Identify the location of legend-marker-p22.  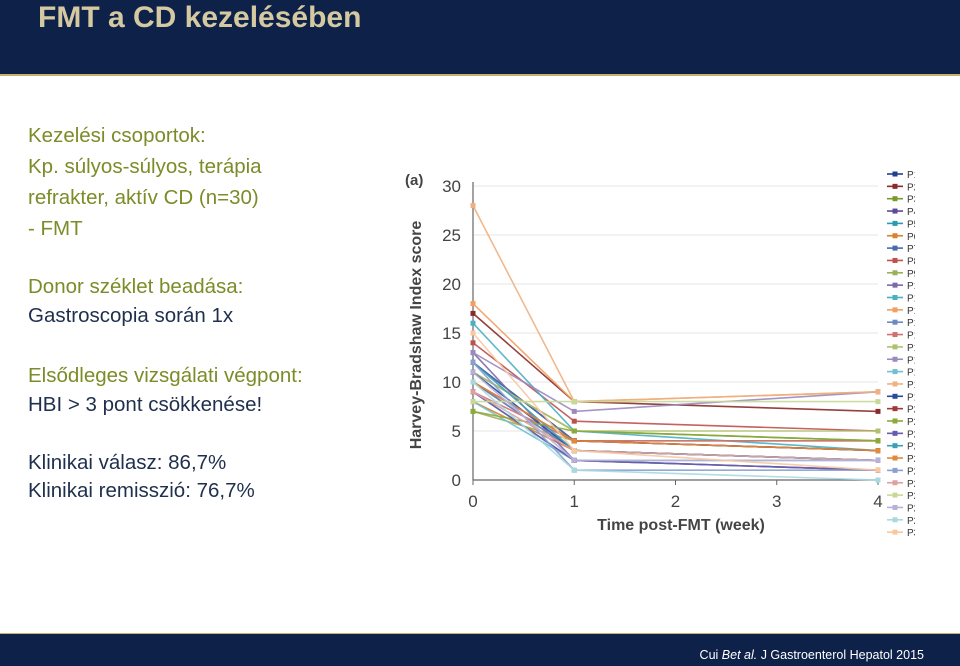
(895, 433).